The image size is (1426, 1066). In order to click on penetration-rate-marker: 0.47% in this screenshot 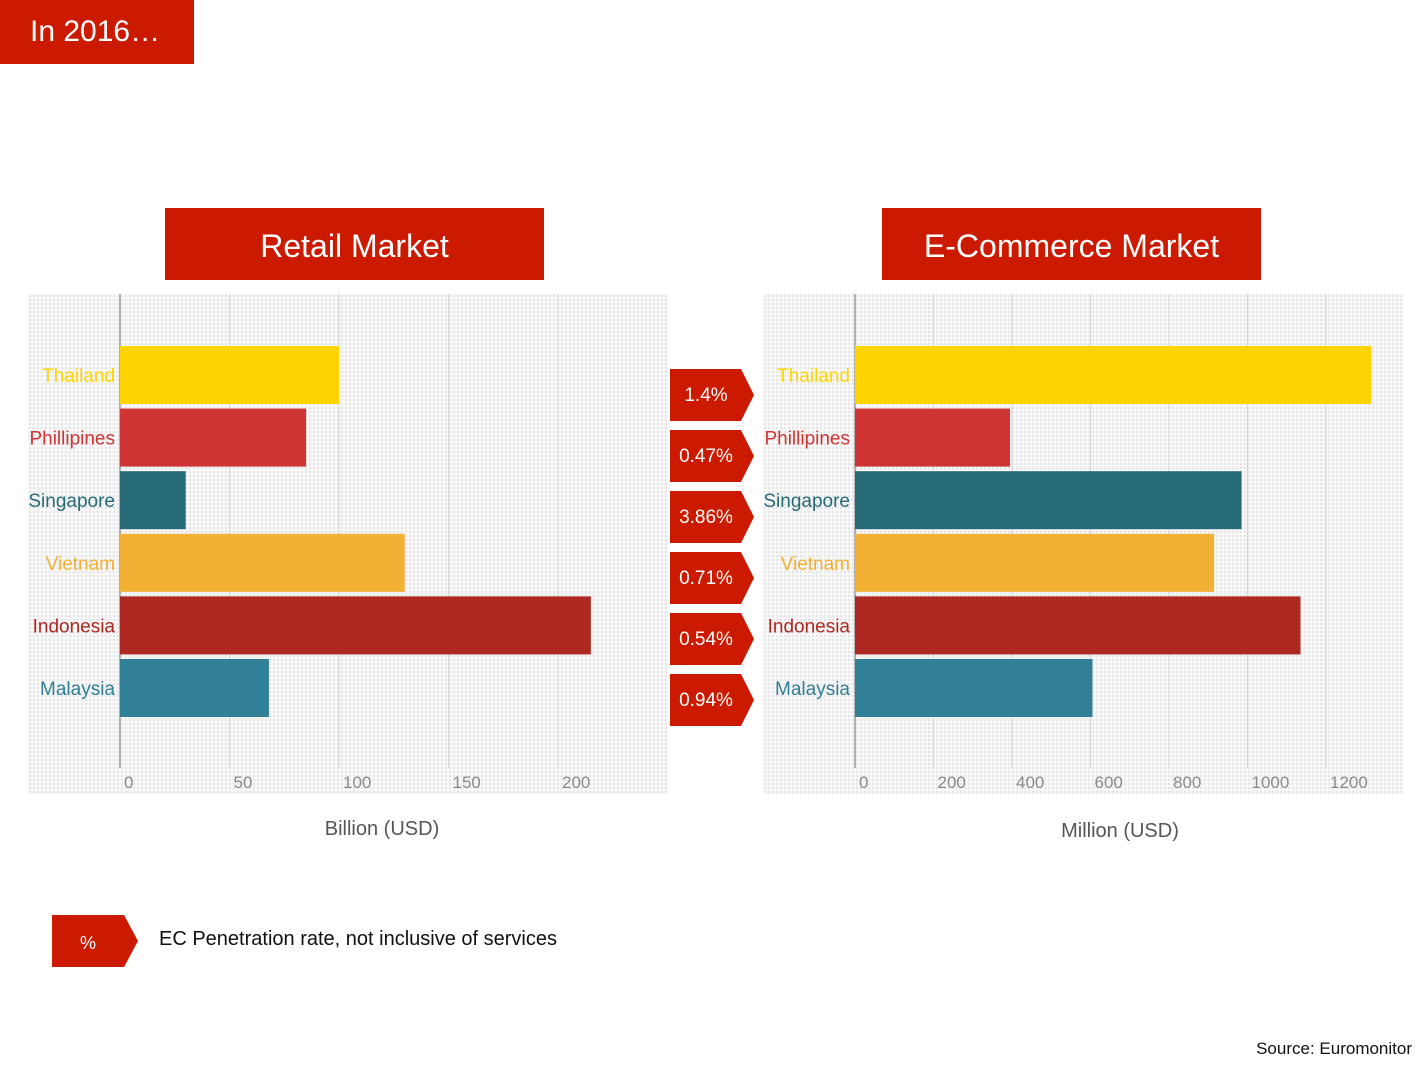, I will do `click(712, 456)`.